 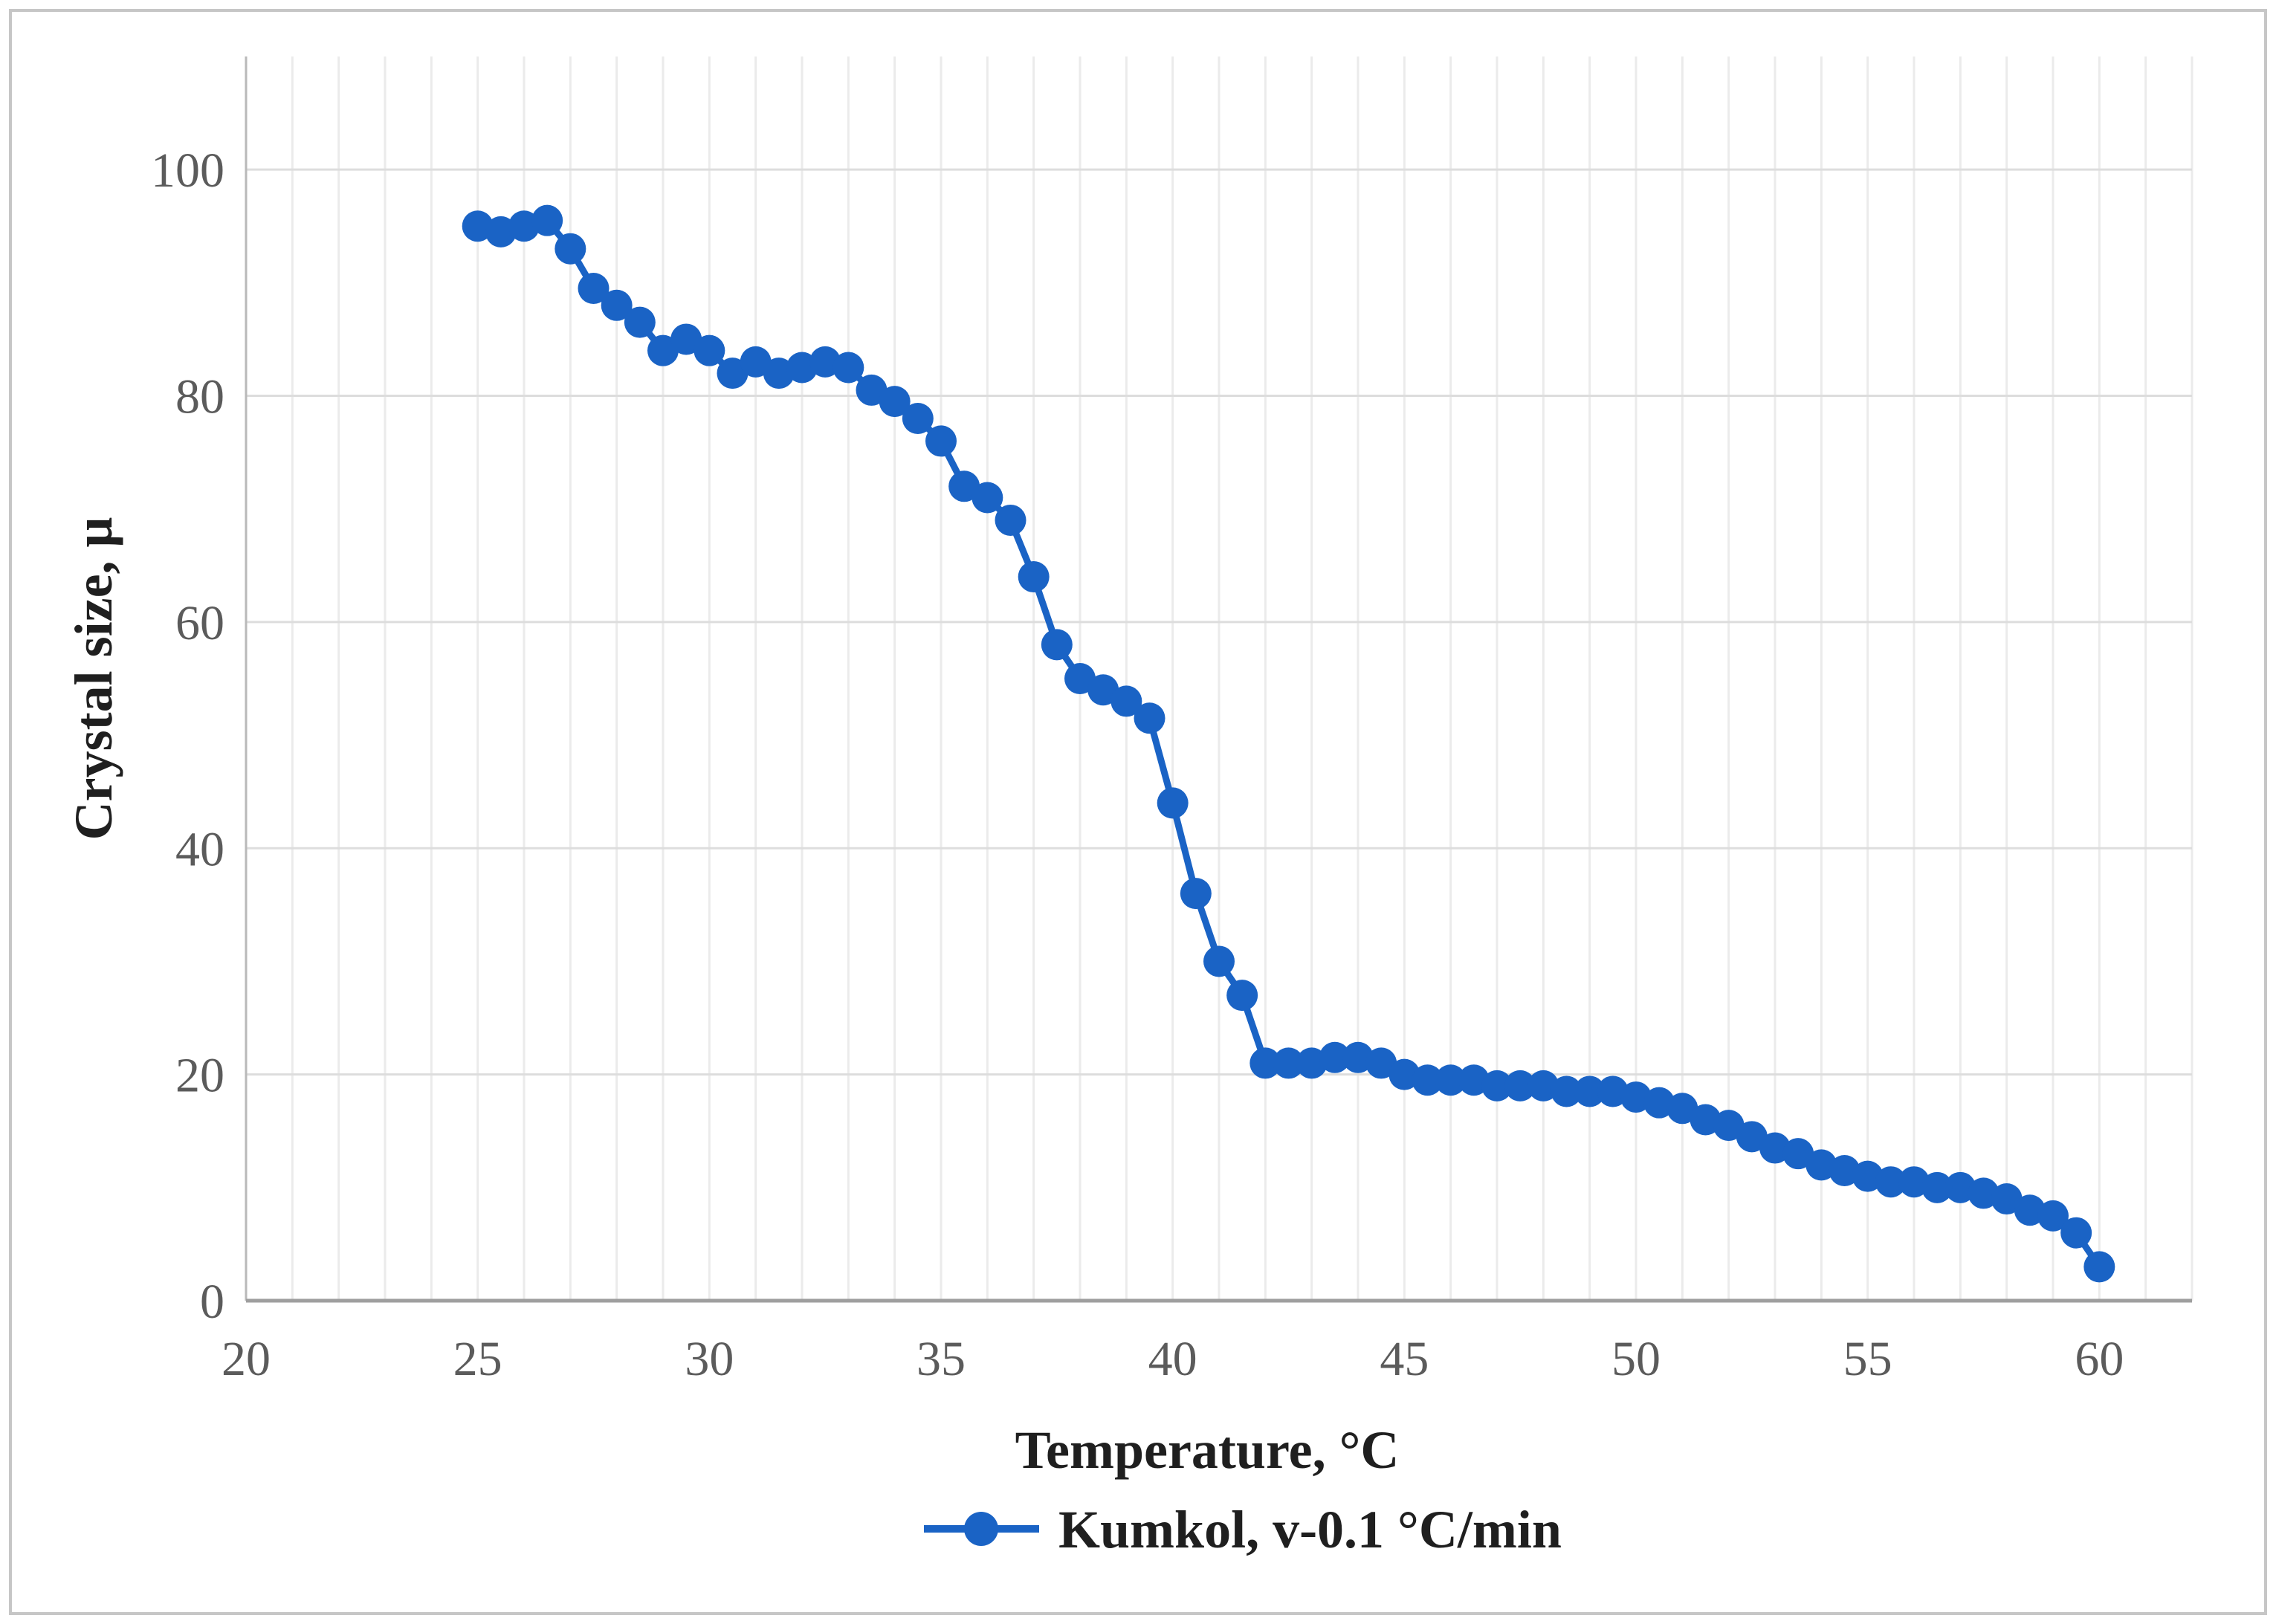 What do you see at coordinates (1636, 1359) in the screenshot?
I see `x-tick-label: 50` at bounding box center [1636, 1359].